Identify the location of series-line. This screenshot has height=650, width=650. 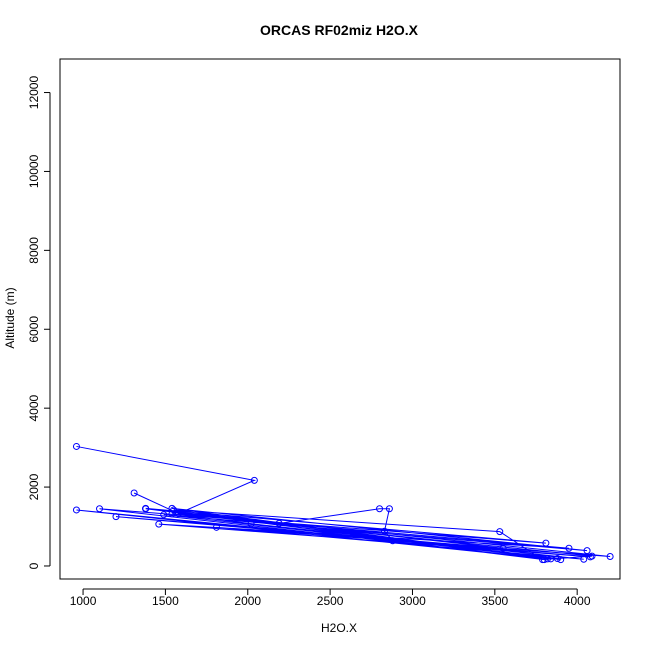
(343, 503).